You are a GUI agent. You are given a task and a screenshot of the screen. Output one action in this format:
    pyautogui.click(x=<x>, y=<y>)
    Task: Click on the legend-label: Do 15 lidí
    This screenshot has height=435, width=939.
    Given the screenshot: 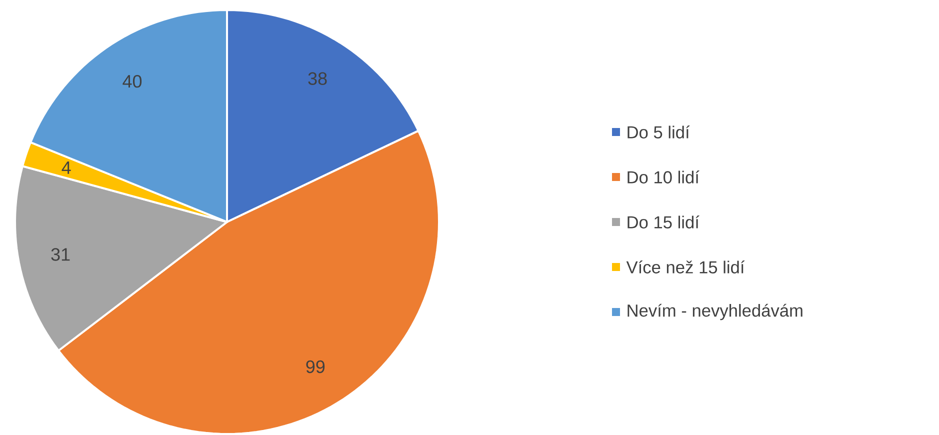 What is the action you would take?
    pyautogui.click(x=664, y=222)
    